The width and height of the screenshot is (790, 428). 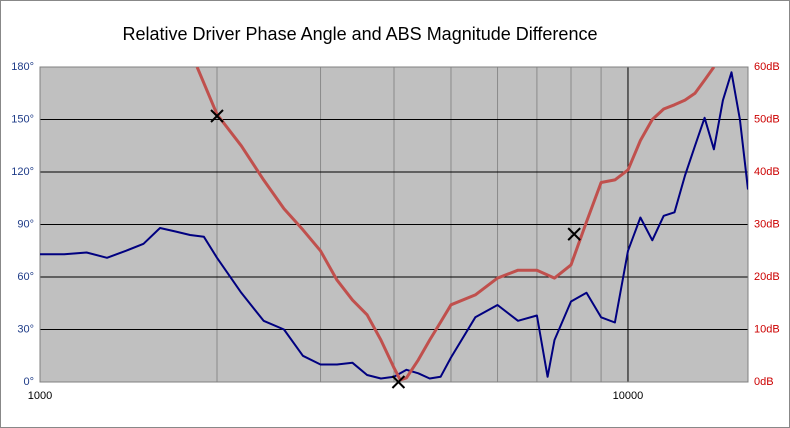 What do you see at coordinates (628, 396) in the screenshot?
I see `x-tick-label: 10000` at bounding box center [628, 396].